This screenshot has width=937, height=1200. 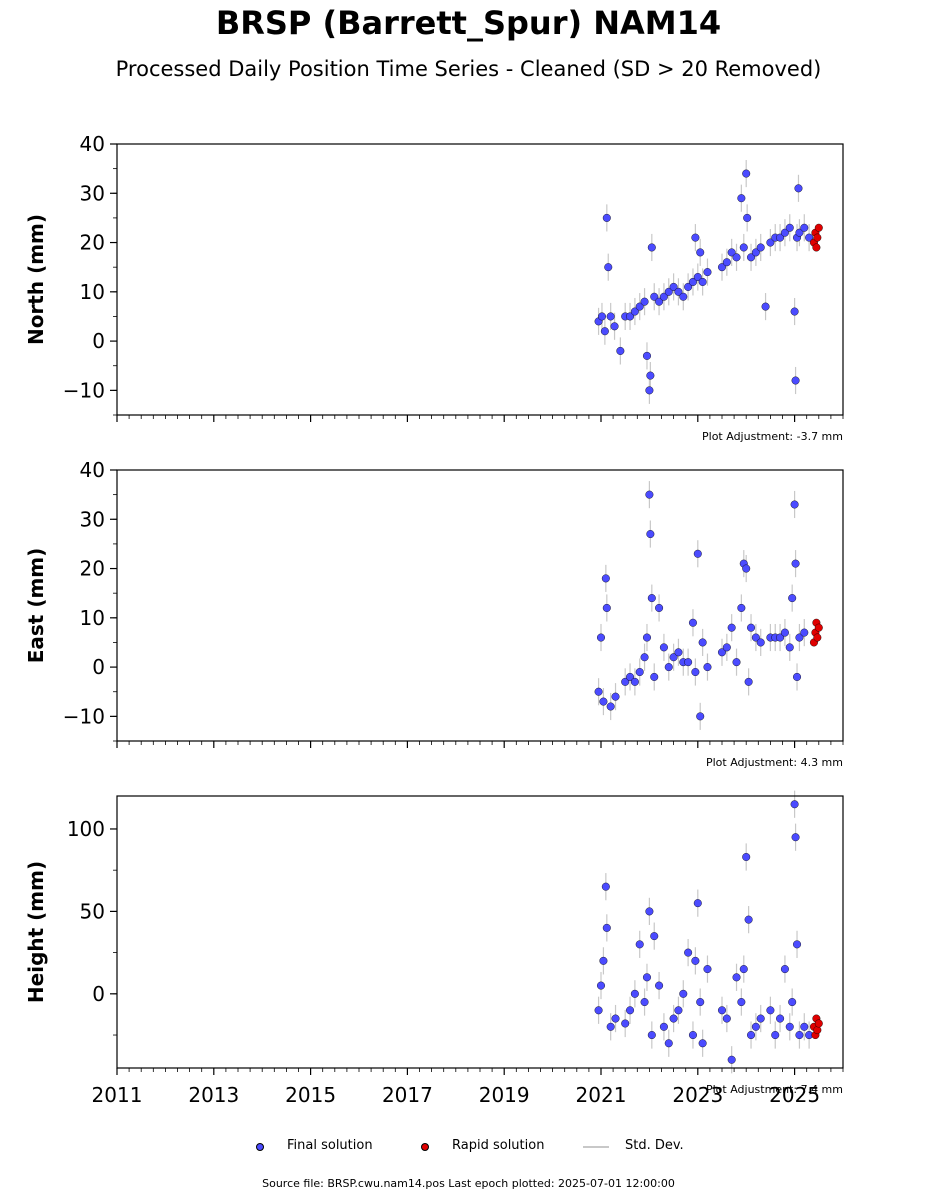 I want to click on north-y-tick-label: 20, so click(x=92, y=243).